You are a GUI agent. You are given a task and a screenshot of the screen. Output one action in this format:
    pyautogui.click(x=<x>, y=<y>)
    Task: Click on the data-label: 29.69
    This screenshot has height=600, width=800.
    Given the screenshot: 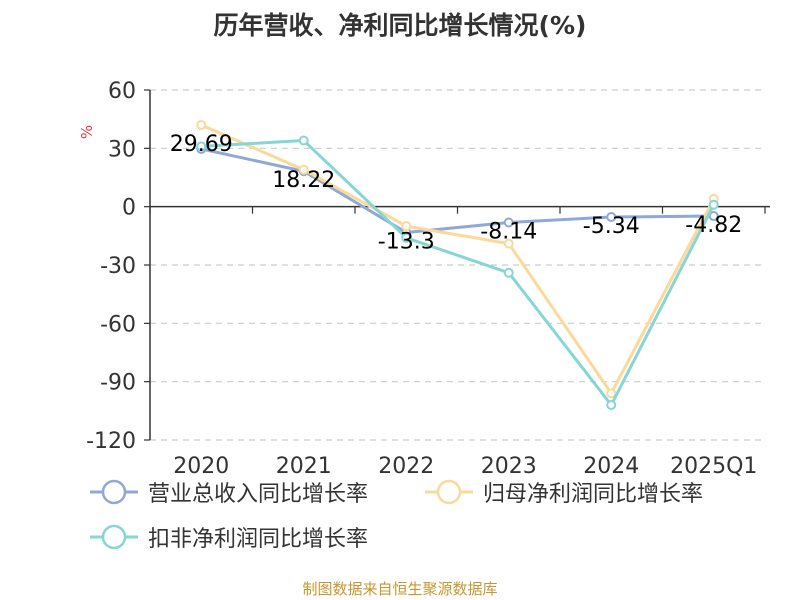 What is the action you would take?
    pyautogui.click(x=201, y=144)
    